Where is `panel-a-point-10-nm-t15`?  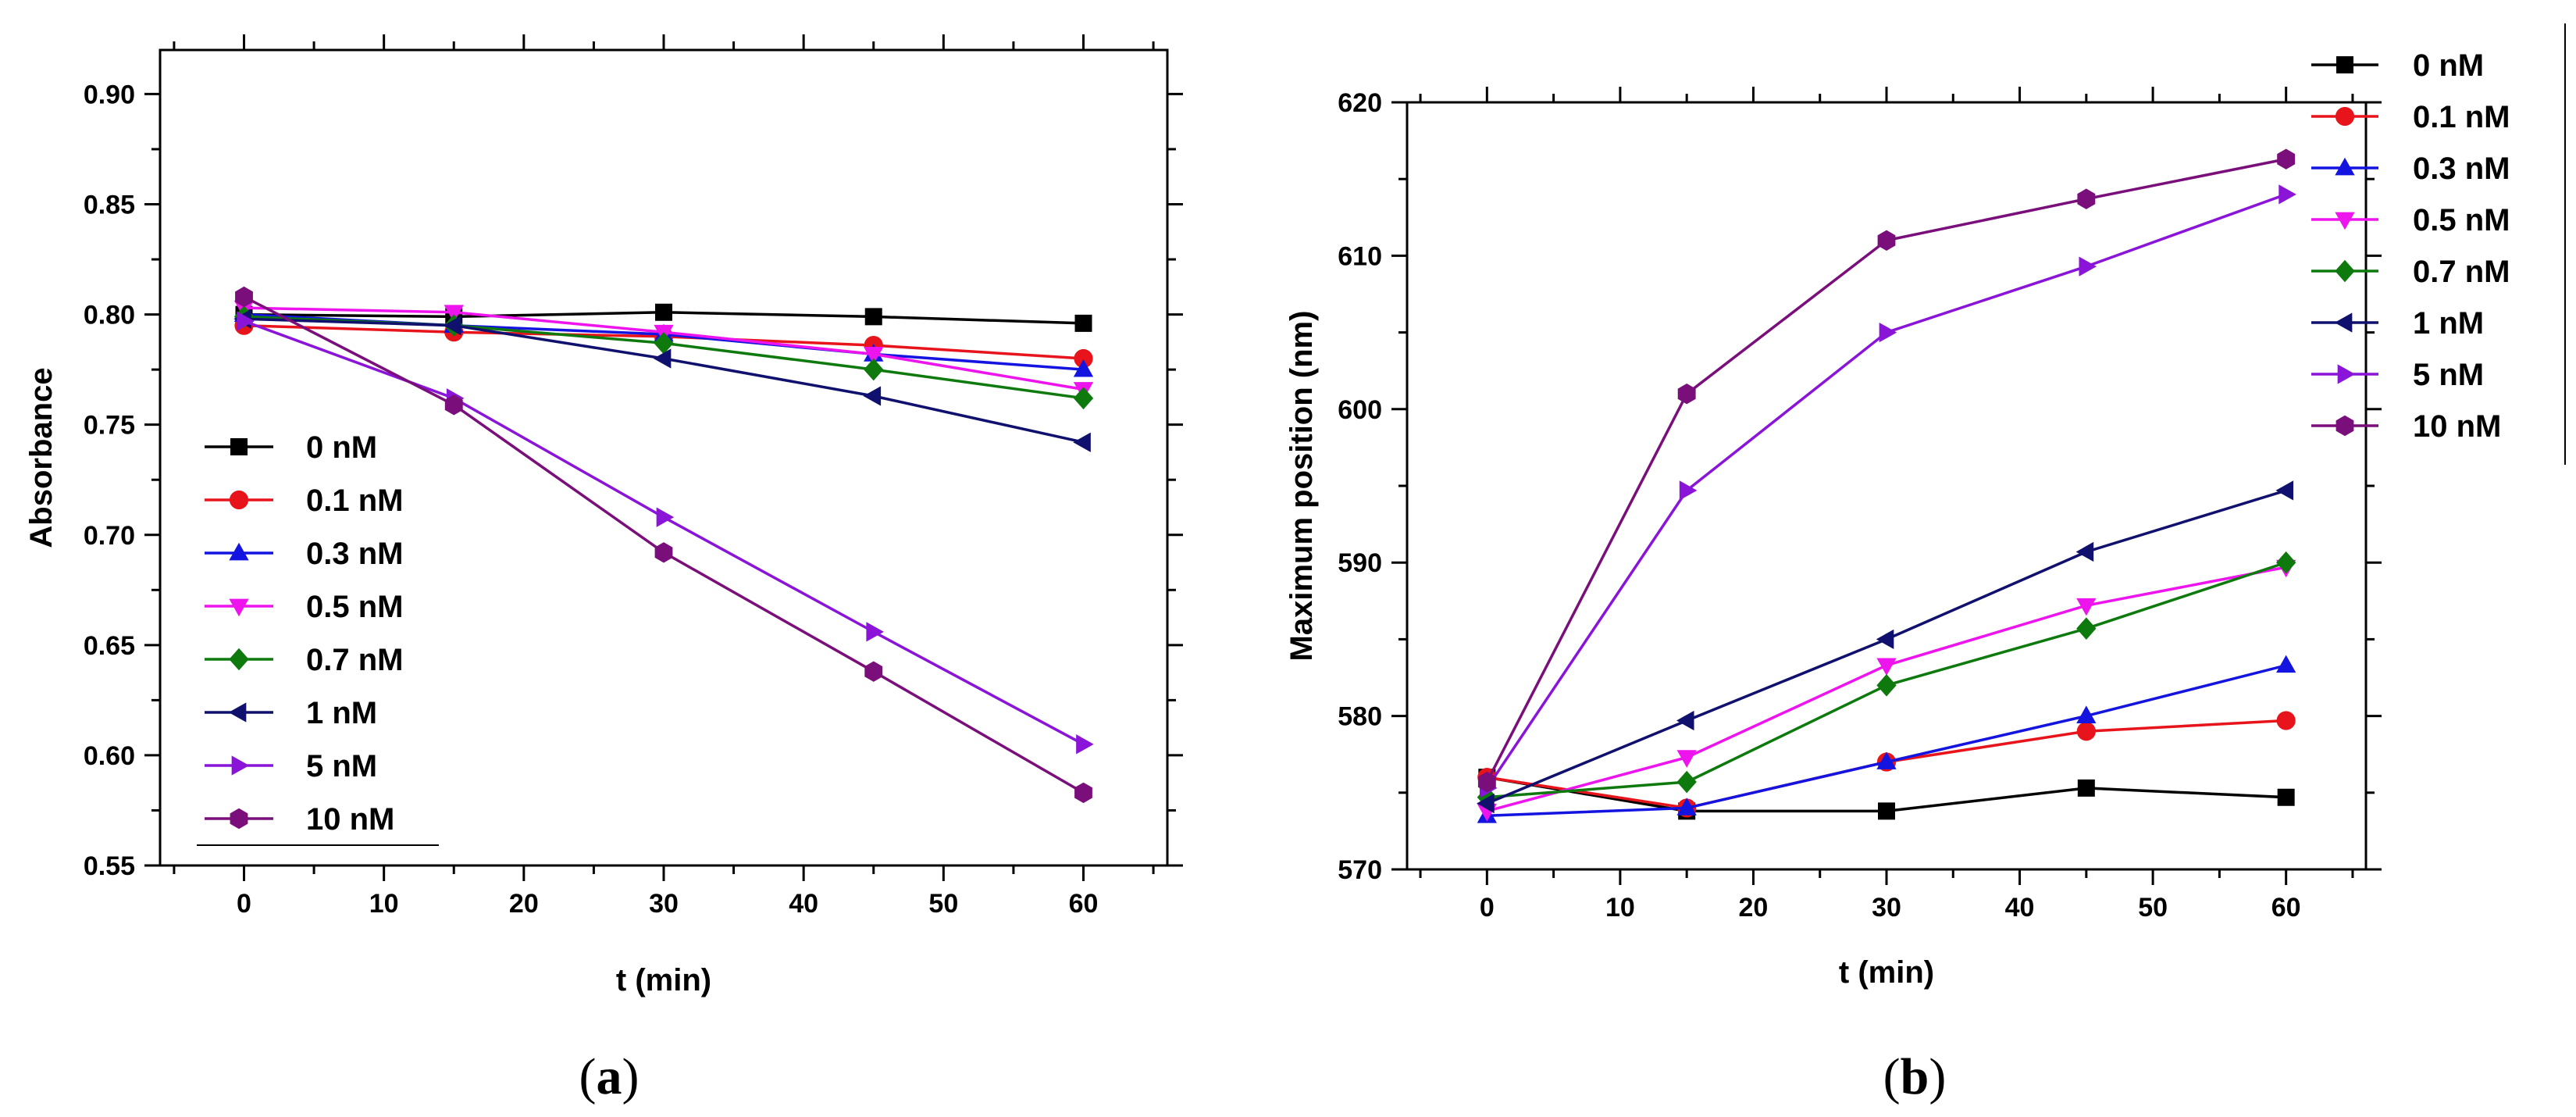 panel-a-point-10-nm-t15 is located at coordinates (454, 405).